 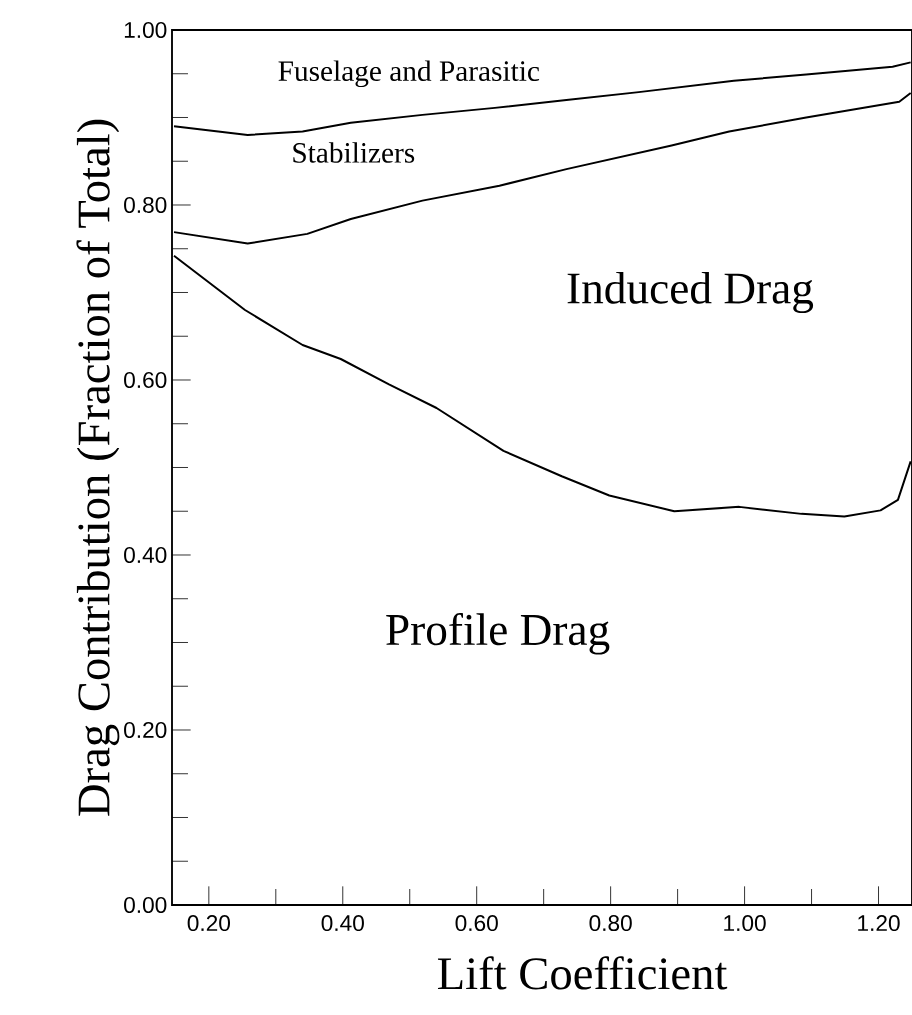 What do you see at coordinates (745, 923) in the screenshot?
I see `x-tick-label: 1.00` at bounding box center [745, 923].